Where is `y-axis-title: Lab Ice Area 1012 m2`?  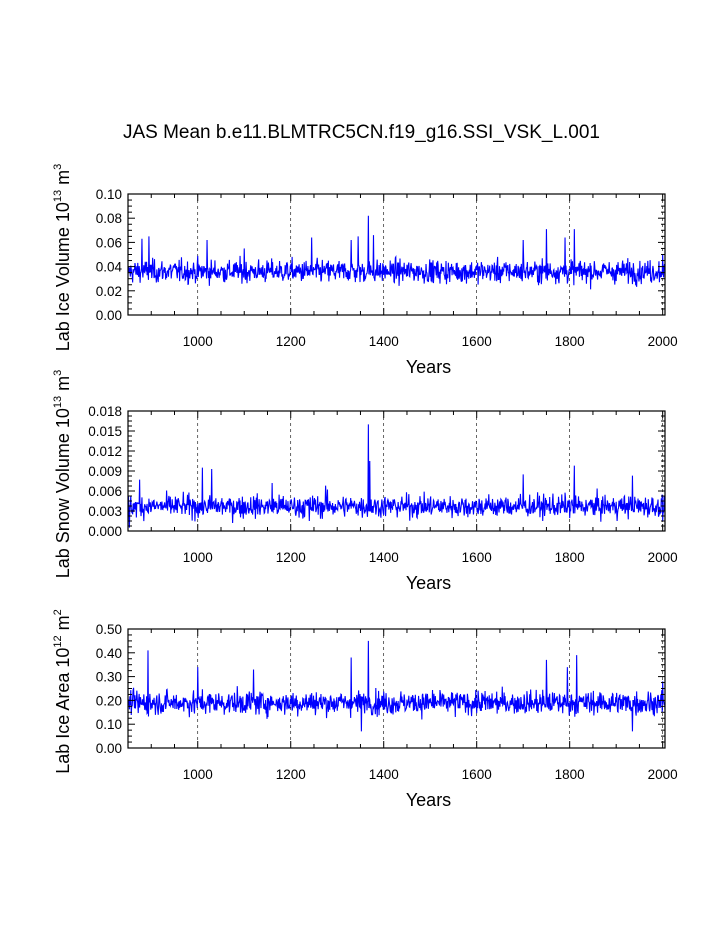 y-axis-title: Lab Ice Area 1012 m2 is located at coordinates (62, 691).